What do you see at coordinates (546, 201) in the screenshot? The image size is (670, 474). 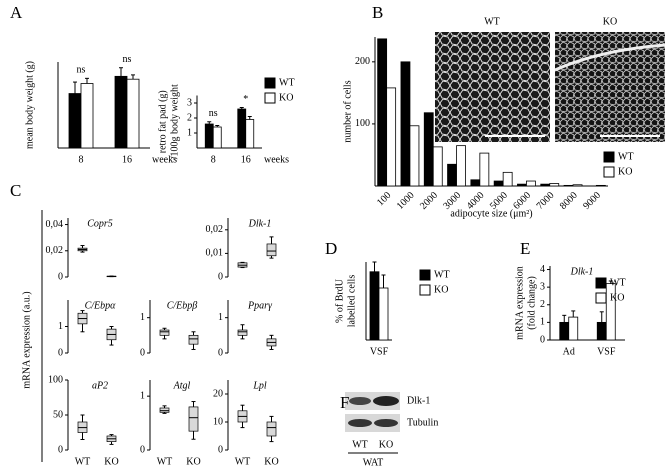 I see `x-tick-label: 7000` at bounding box center [546, 201].